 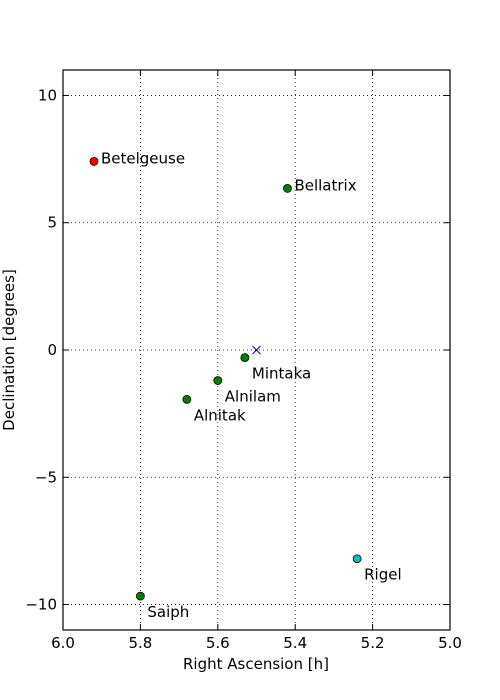 I want to click on x-axis-label: Right Ascension [h], so click(x=256, y=664).